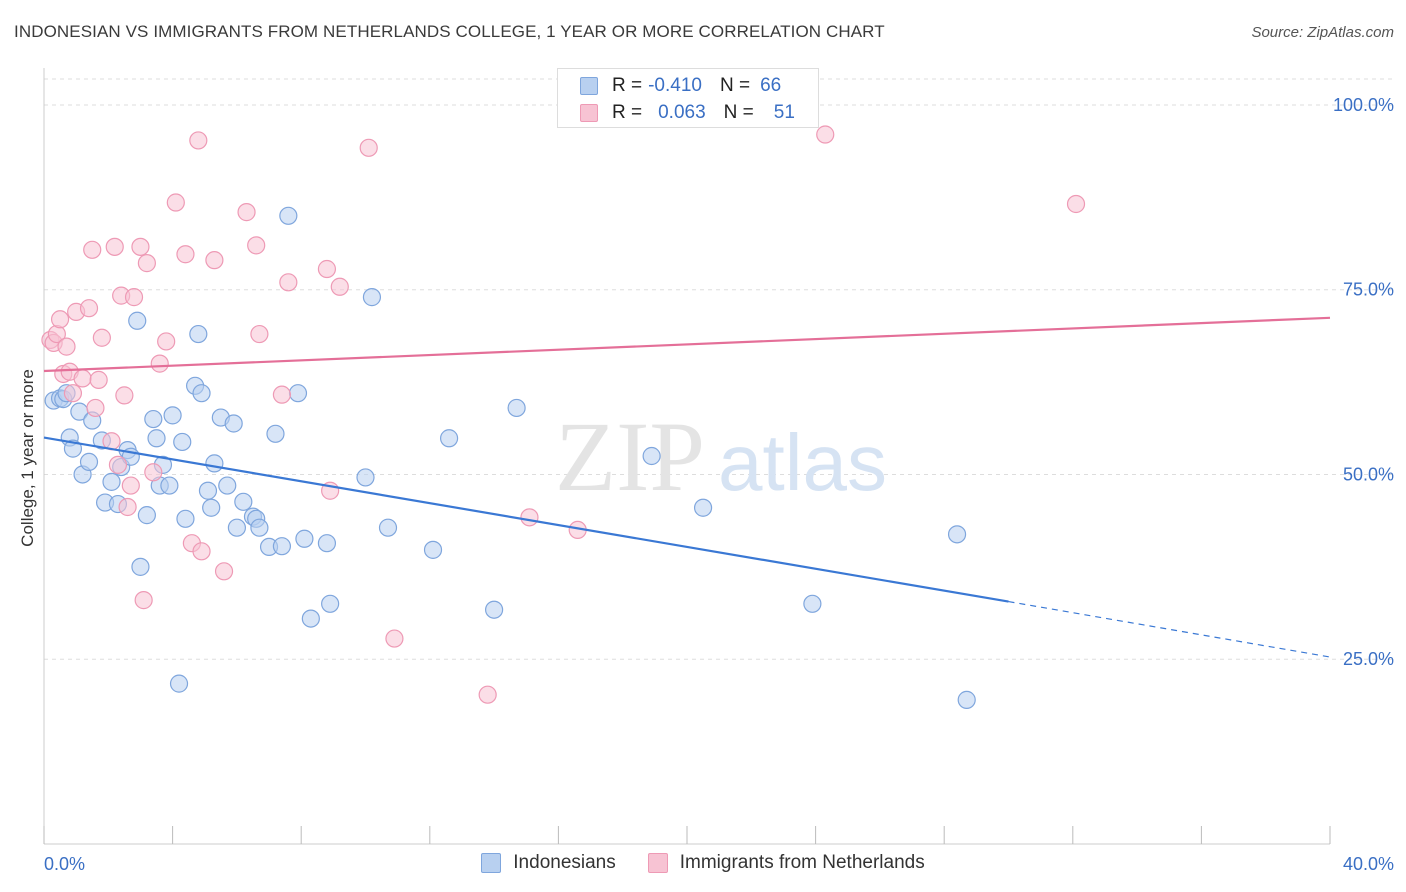 The height and width of the screenshot is (892, 1406). I want to click on legend-item-netherlands: Immigrants from Netherlands, so click(786, 863).